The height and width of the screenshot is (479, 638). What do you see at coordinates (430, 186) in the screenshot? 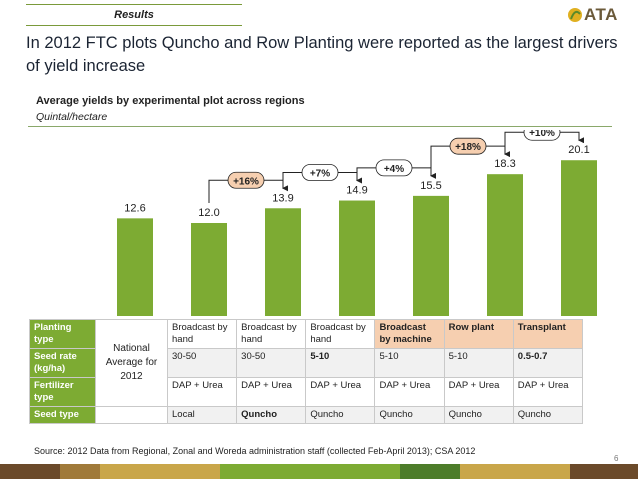
I see `bar-value-label-4: 15.5` at bounding box center [430, 186].